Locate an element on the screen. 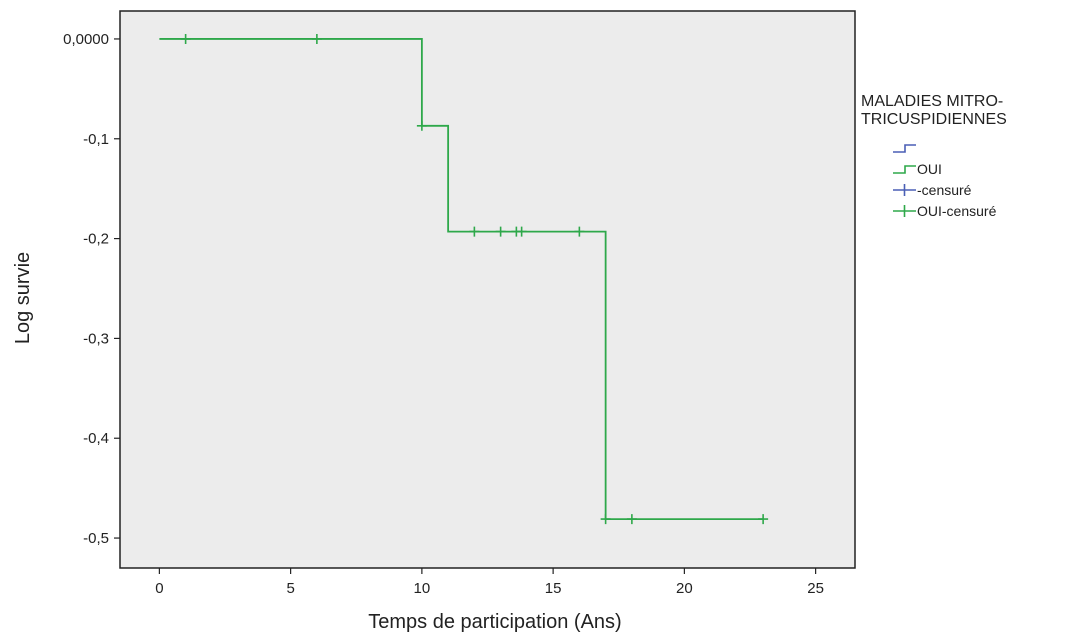 This screenshot has width=1069, height=640. y-tick-label: -0,1 is located at coordinates (96, 139).